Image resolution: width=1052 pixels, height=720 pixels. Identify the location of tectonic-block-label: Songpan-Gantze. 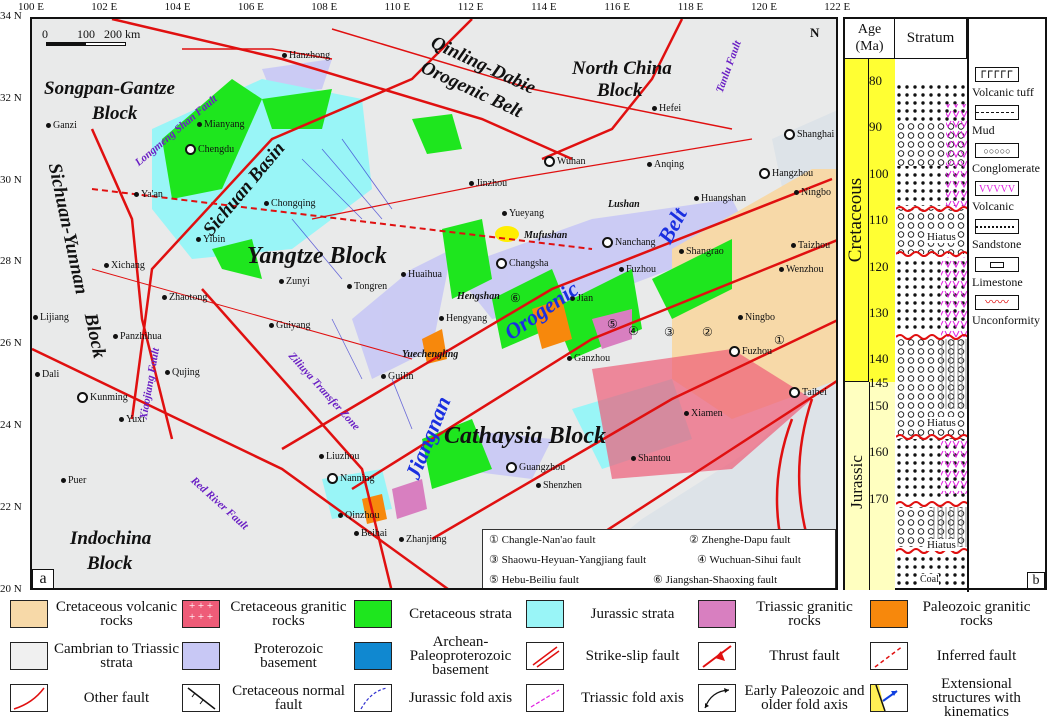
(109, 88).